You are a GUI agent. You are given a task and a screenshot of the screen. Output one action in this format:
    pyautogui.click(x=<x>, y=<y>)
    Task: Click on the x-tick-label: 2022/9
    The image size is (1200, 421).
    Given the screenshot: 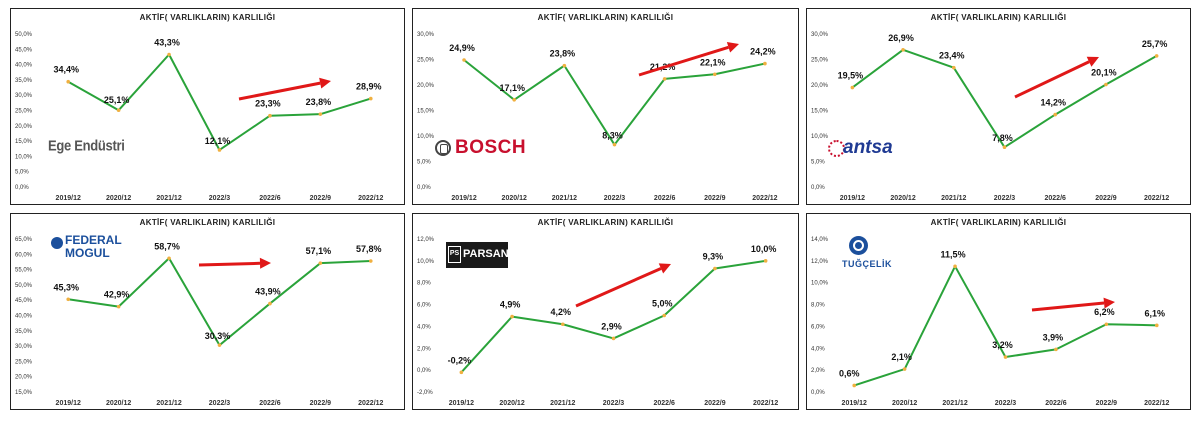 What is the action you would take?
    pyautogui.click(x=321, y=403)
    